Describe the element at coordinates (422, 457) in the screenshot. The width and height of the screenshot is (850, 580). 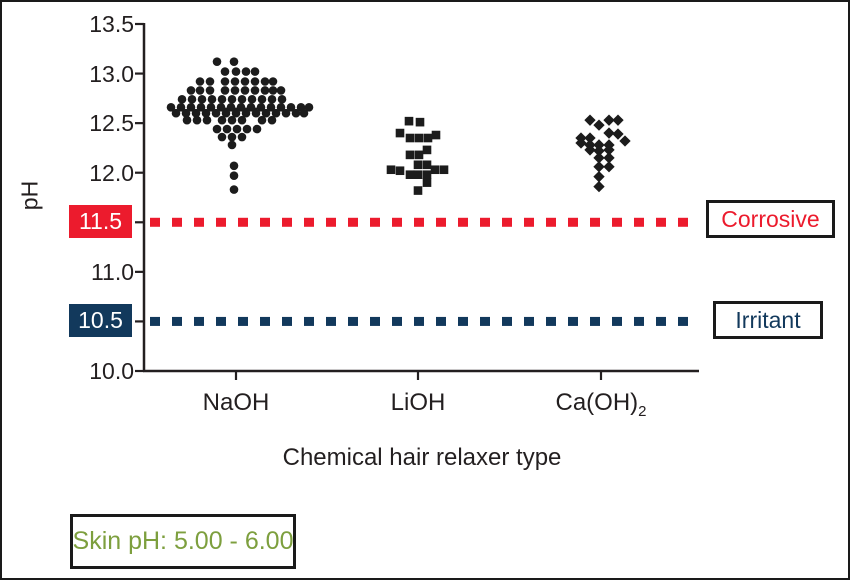
I see `x-axis-title: Chemical hair relaxer type` at that location.